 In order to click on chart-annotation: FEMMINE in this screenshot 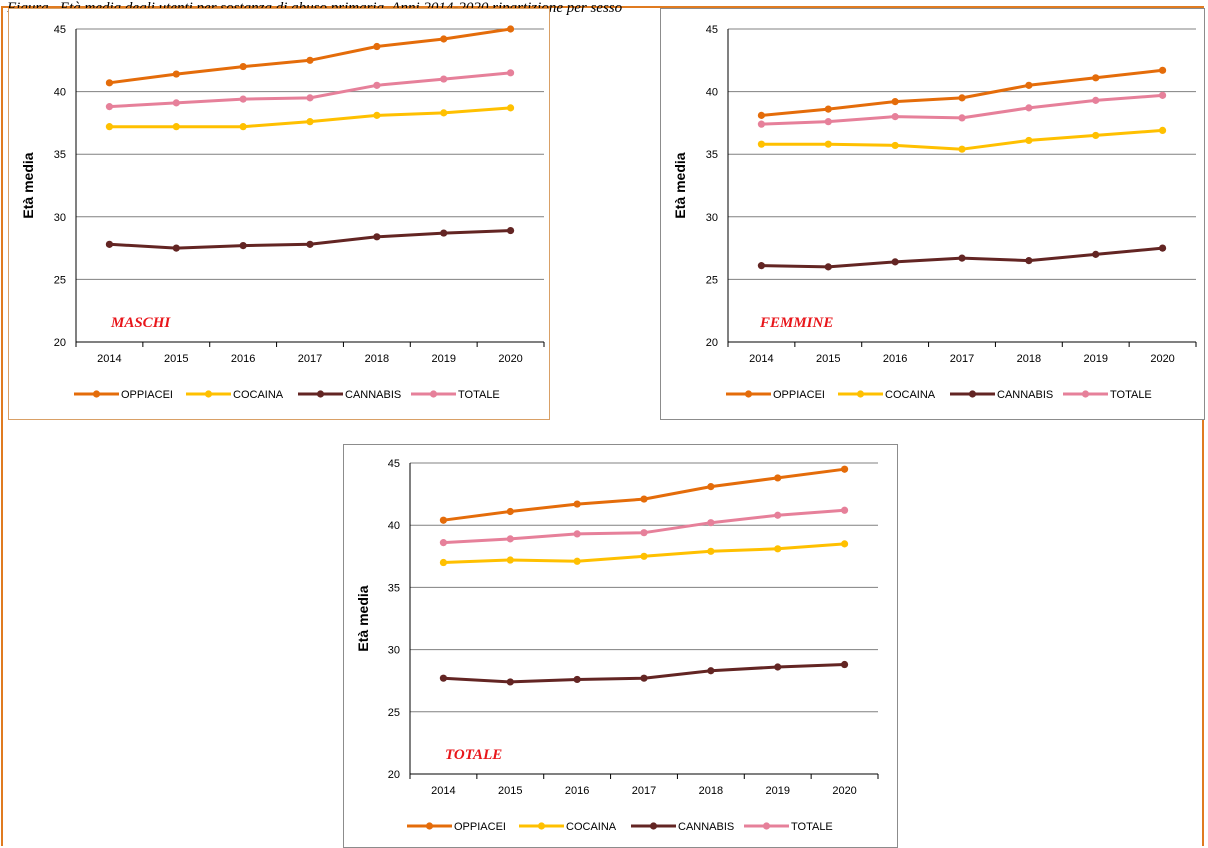, I will do `click(796, 323)`.